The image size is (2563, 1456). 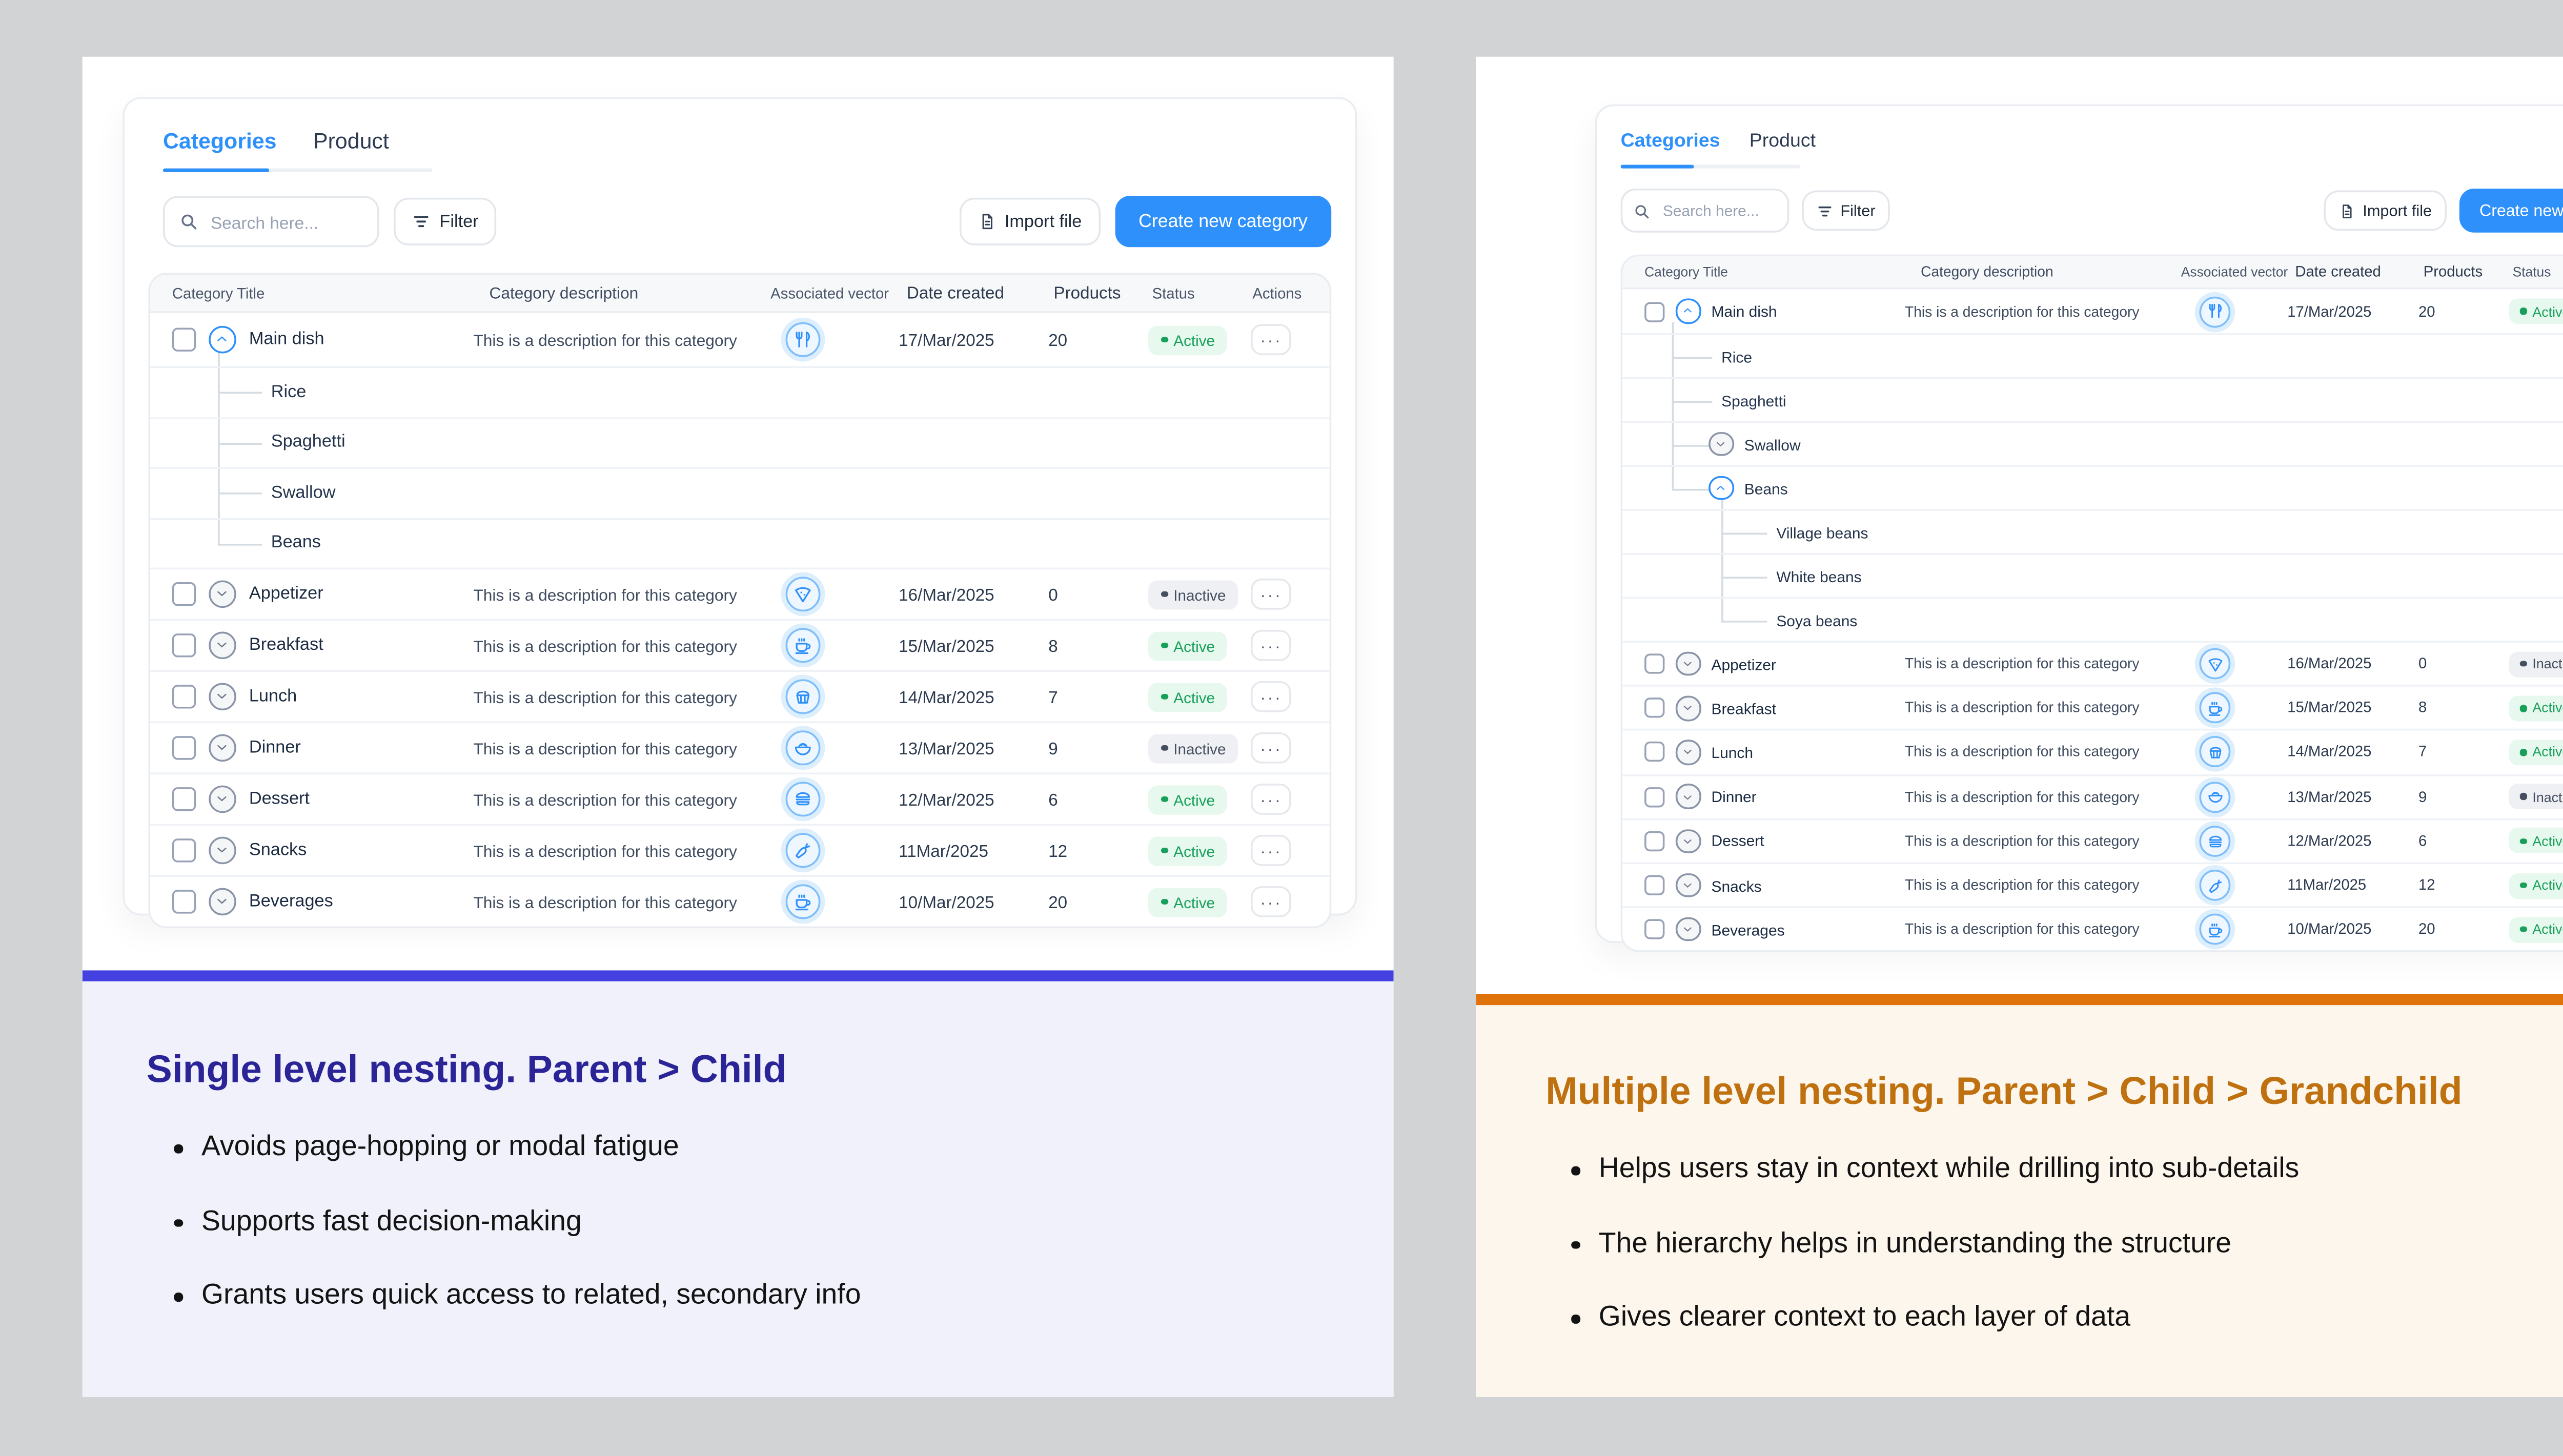 What do you see at coordinates (2092, 577) in the screenshot?
I see `table-row: White beans` at bounding box center [2092, 577].